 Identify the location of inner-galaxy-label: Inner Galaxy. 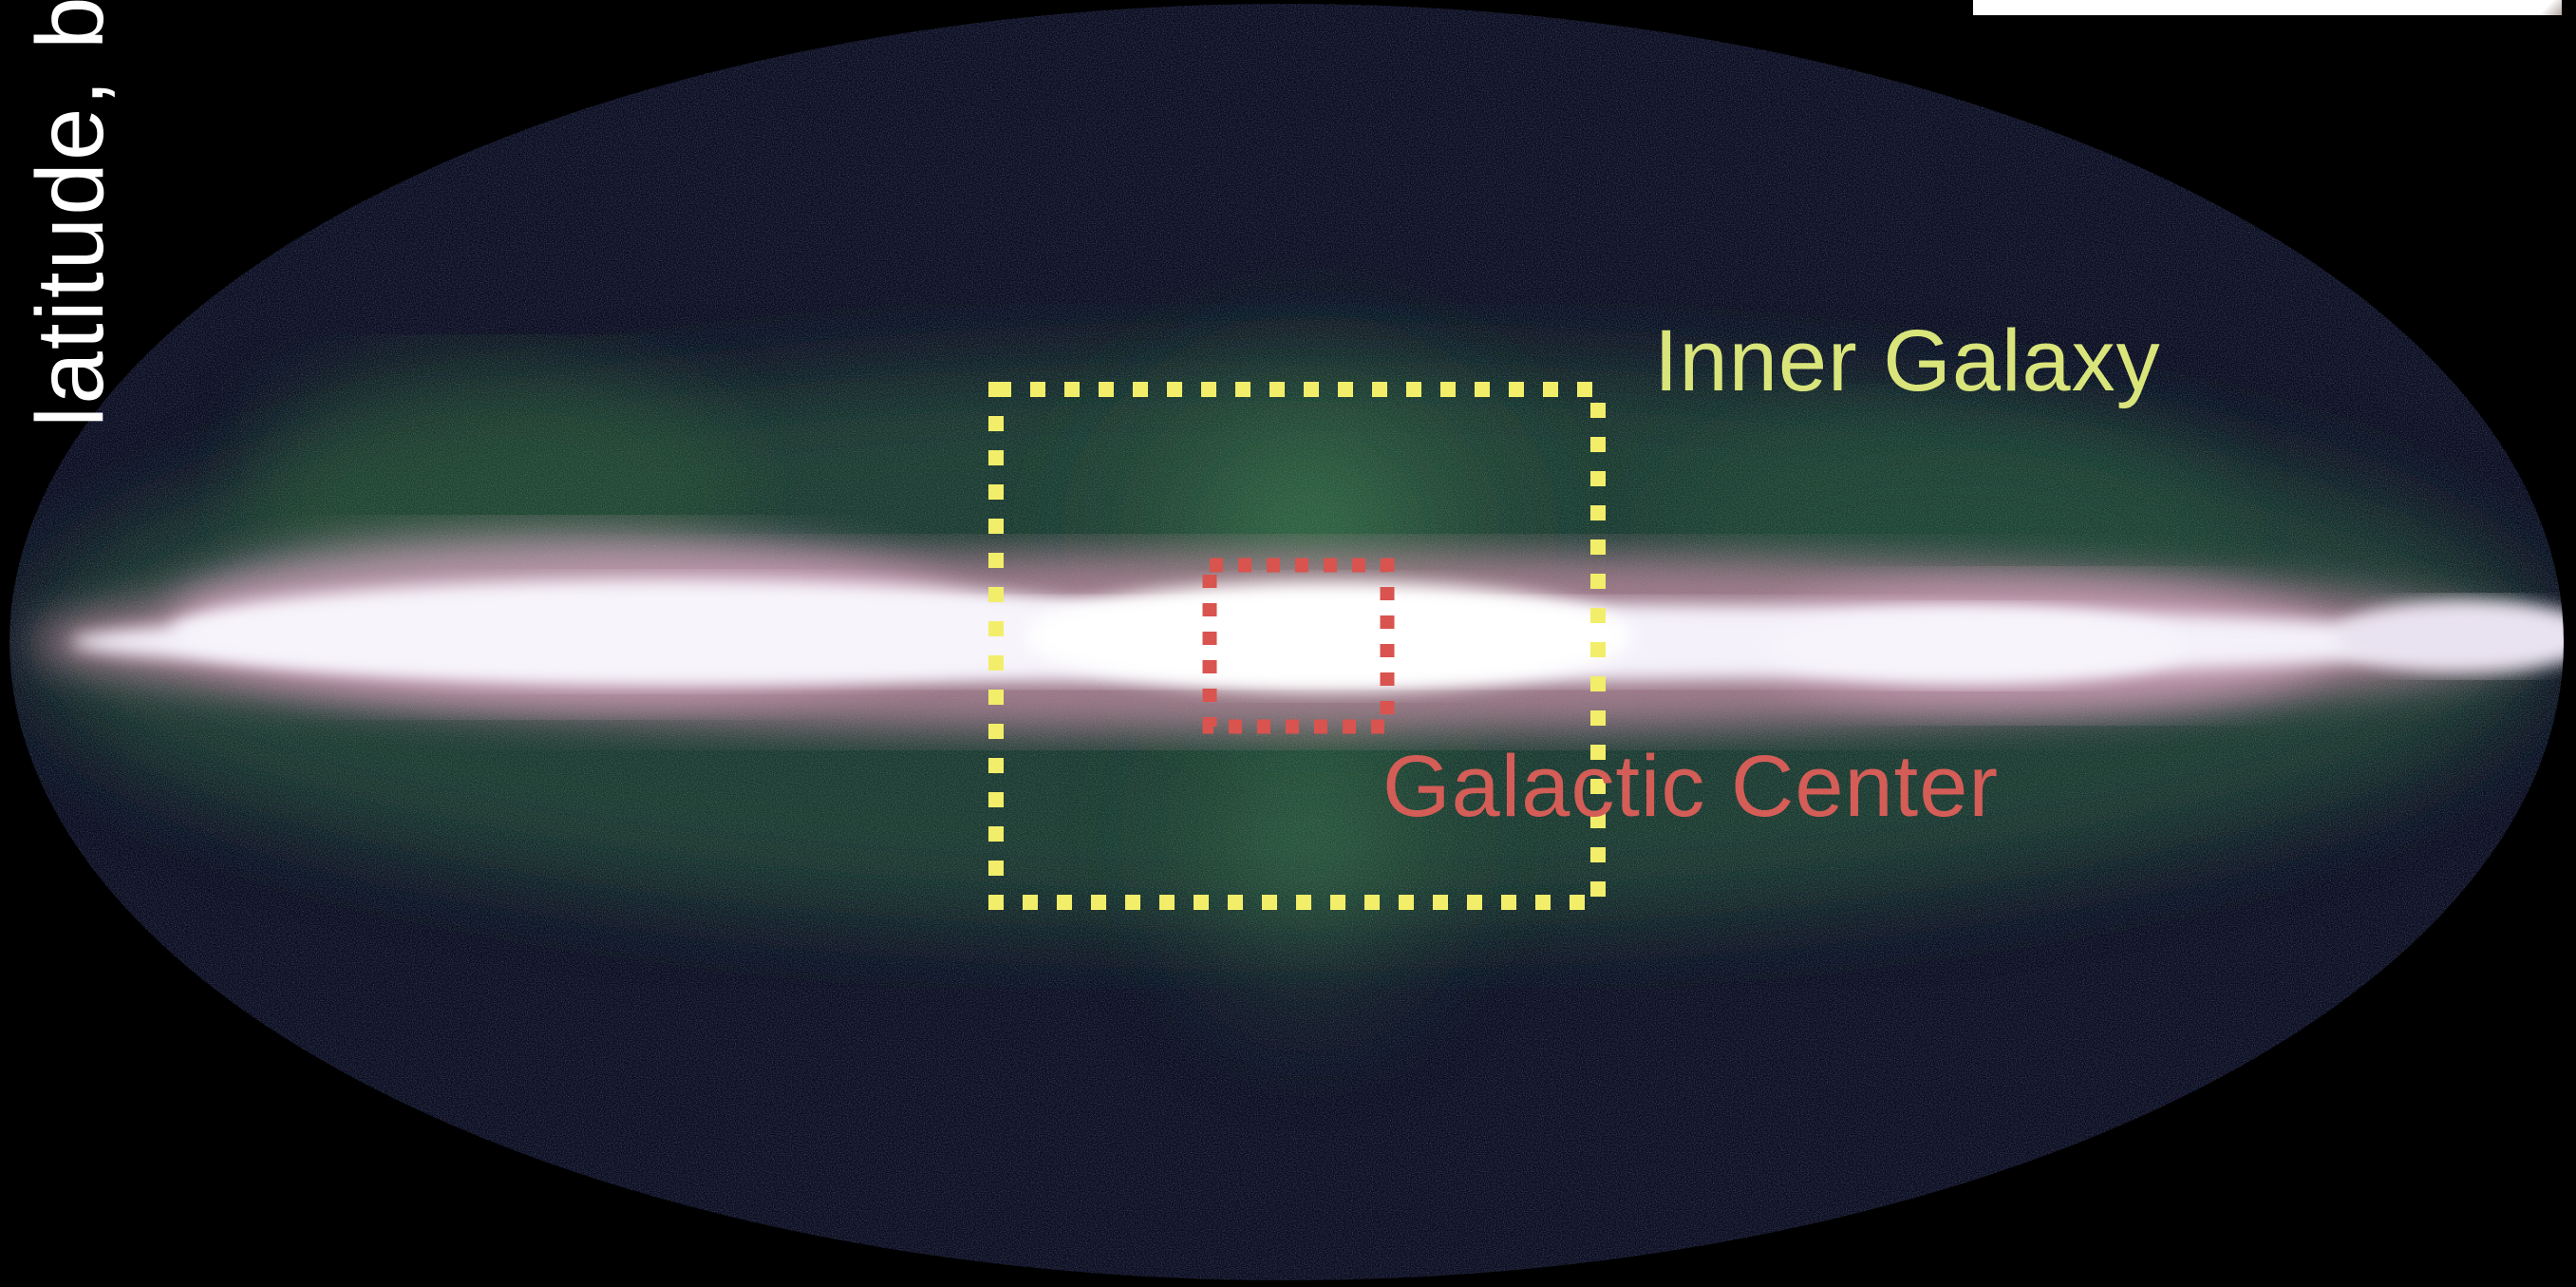
(1907, 360).